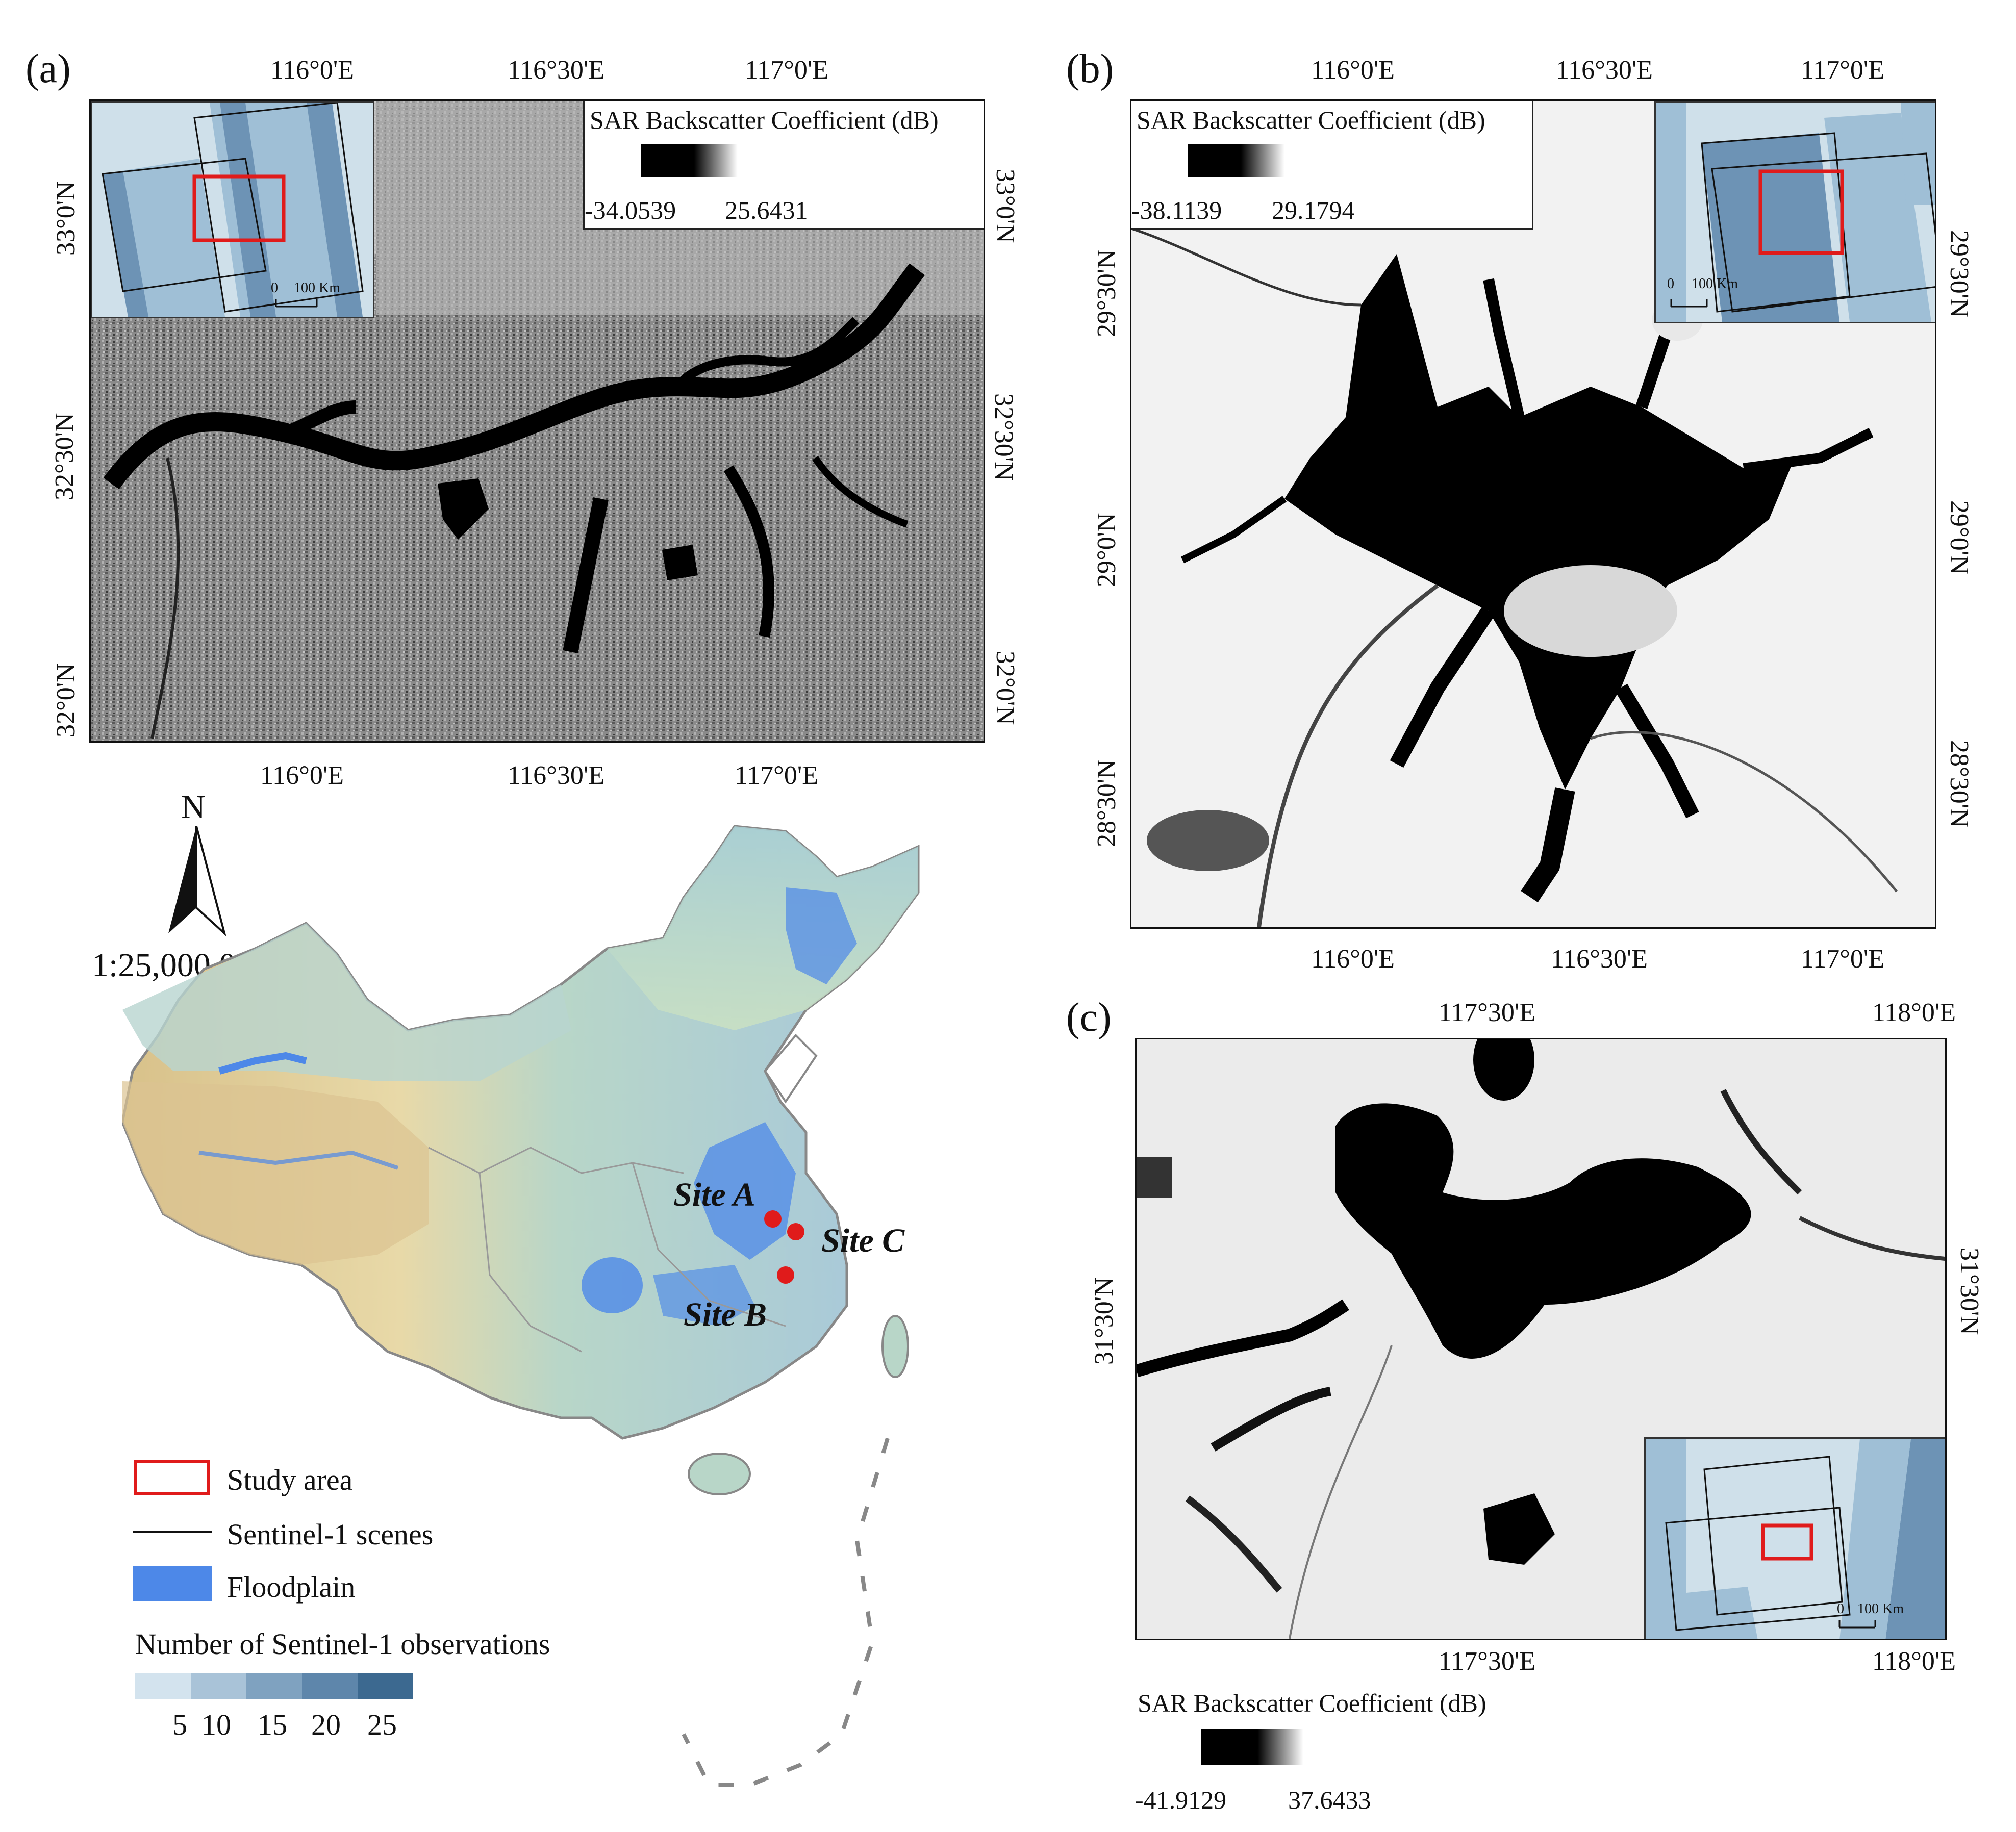  I want to click on panel-a-top-lon-2: 116°30'E, so click(556, 71).